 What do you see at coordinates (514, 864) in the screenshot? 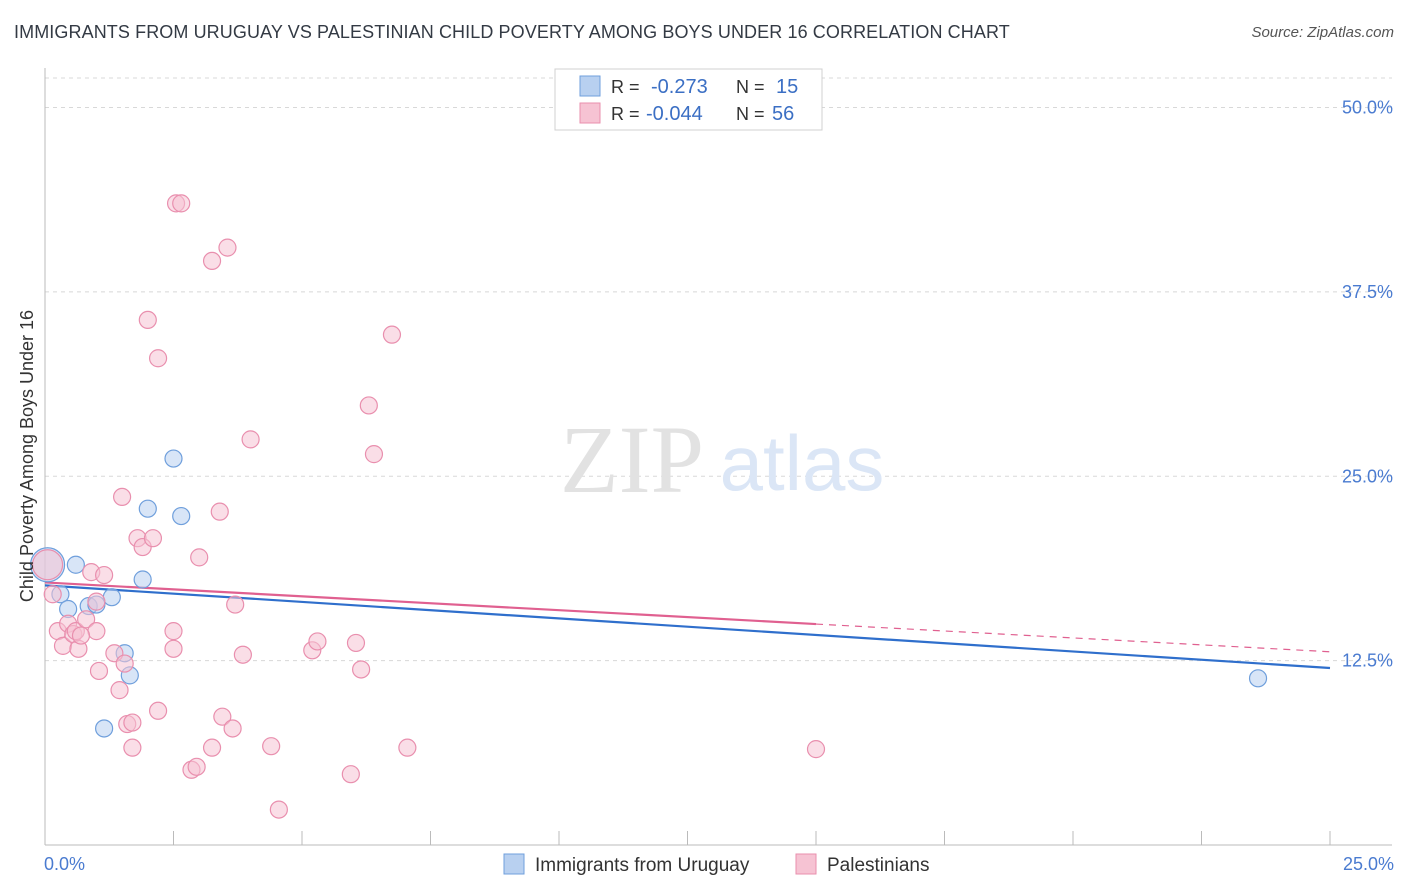
I see `bottom-legend-swatch-blue` at bounding box center [514, 864].